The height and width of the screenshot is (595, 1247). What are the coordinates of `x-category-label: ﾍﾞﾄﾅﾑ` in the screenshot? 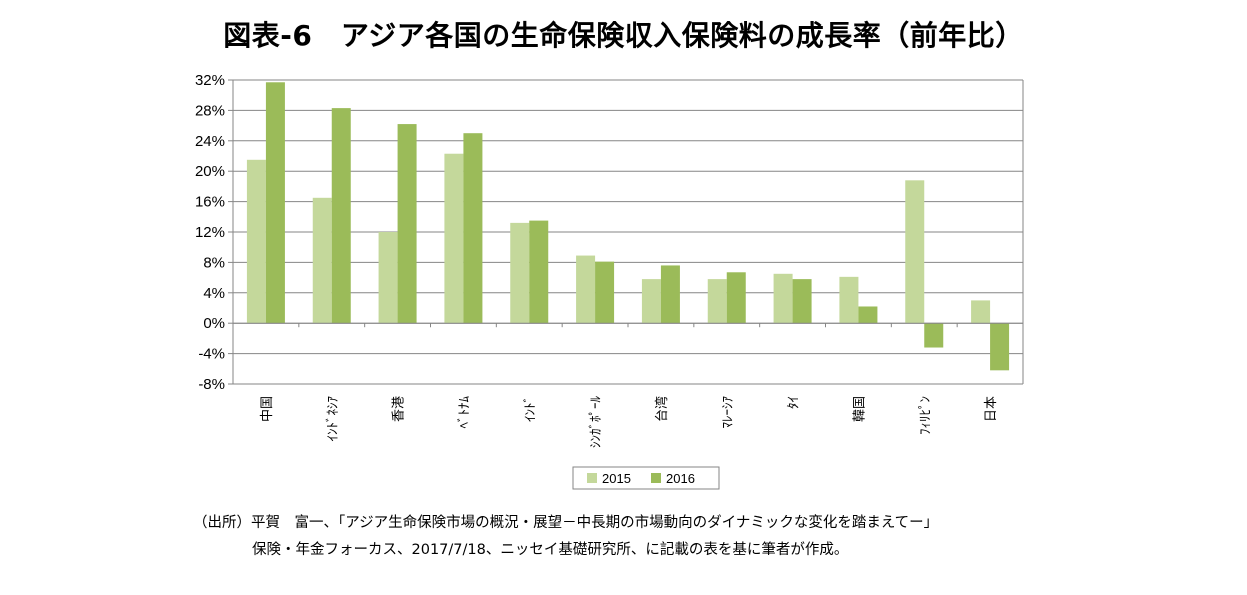 It's located at (464, 412).